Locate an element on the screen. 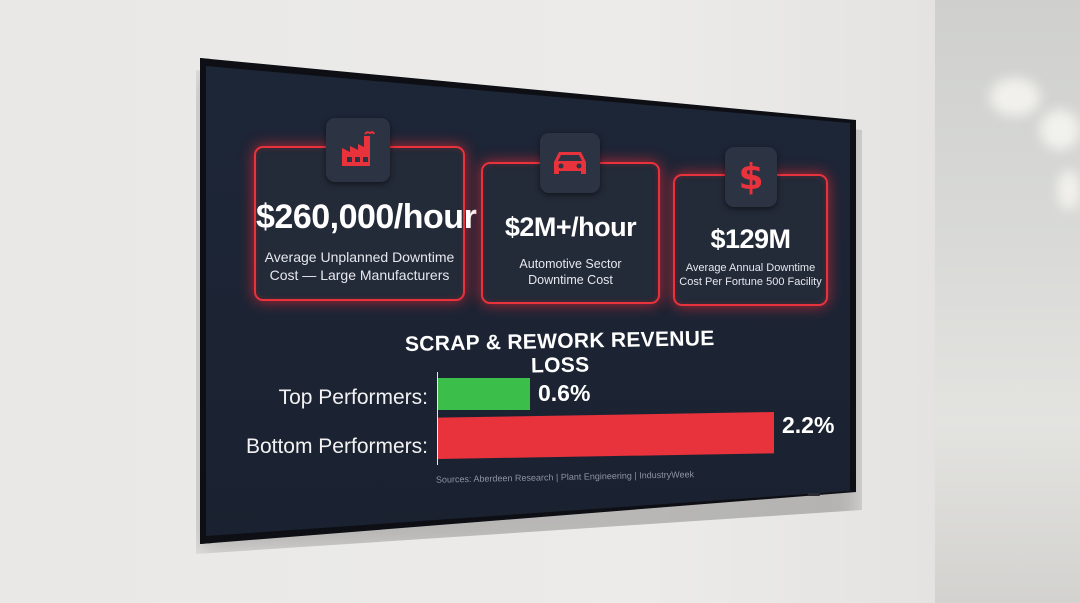 The height and width of the screenshot is (603, 1080). chart-title: SCRAP & REWORK REVENUE LOSS is located at coordinates (559, 352).